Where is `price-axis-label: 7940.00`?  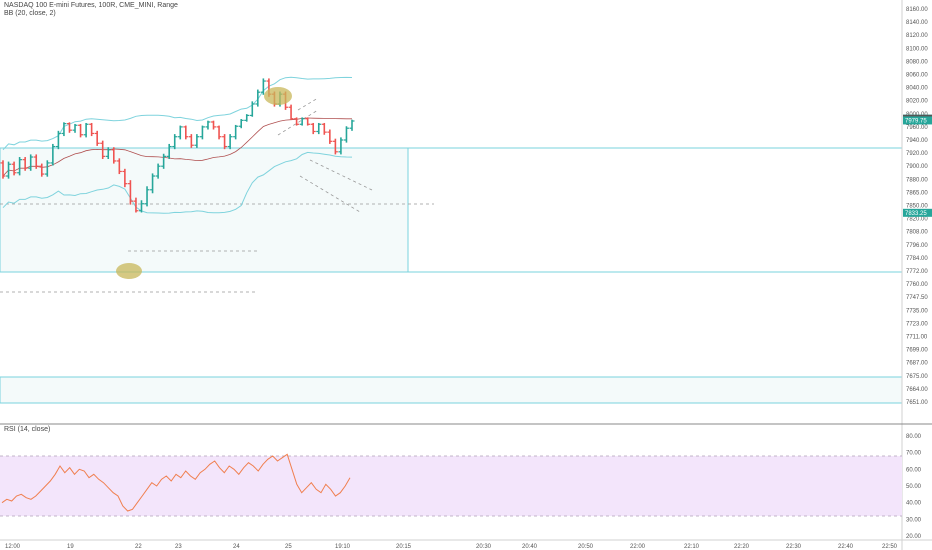
price-axis-label: 7940.00 is located at coordinates (917, 141).